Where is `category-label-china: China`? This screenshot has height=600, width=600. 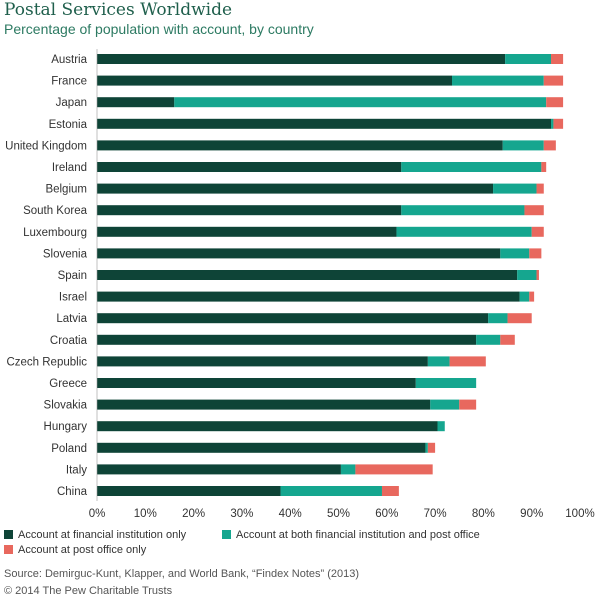 category-label-china: China is located at coordinates (72, 492).